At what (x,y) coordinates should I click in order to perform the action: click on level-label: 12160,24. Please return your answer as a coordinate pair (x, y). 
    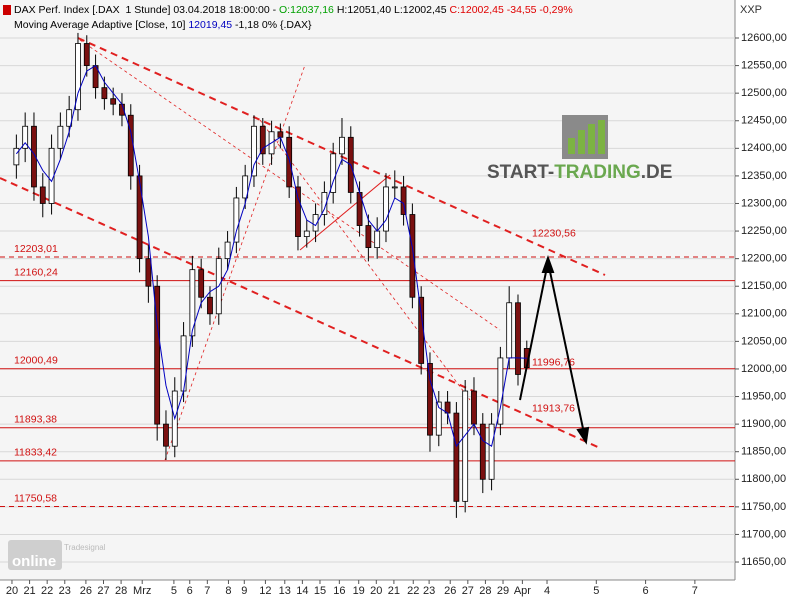
    Looking at the image, I should click on (36, 272).